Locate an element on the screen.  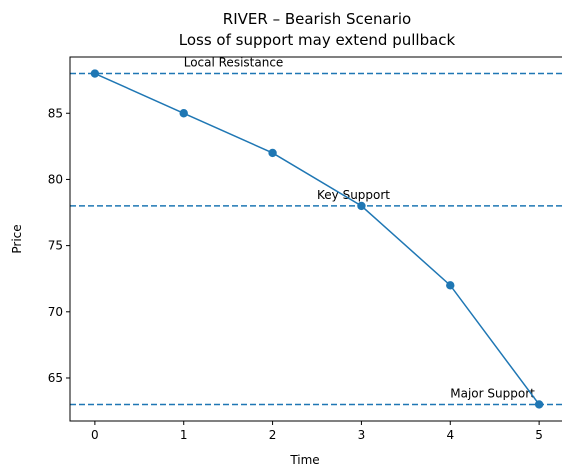
y-tick-label: 80 is located at coordinates (55, 179).